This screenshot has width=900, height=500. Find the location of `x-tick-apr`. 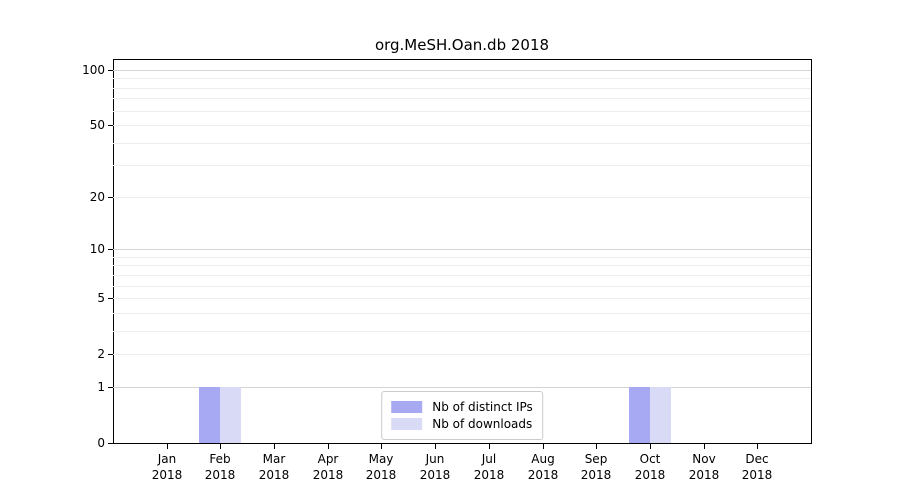

x-tick-apr is located at coordinates (328, 446).